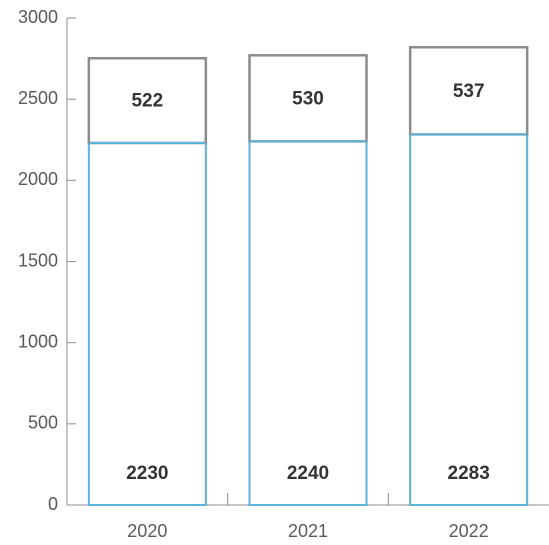 The height and width of the screenshot is (545, 549). I want to click on y-tick-label: 3000, so click(38, 17).